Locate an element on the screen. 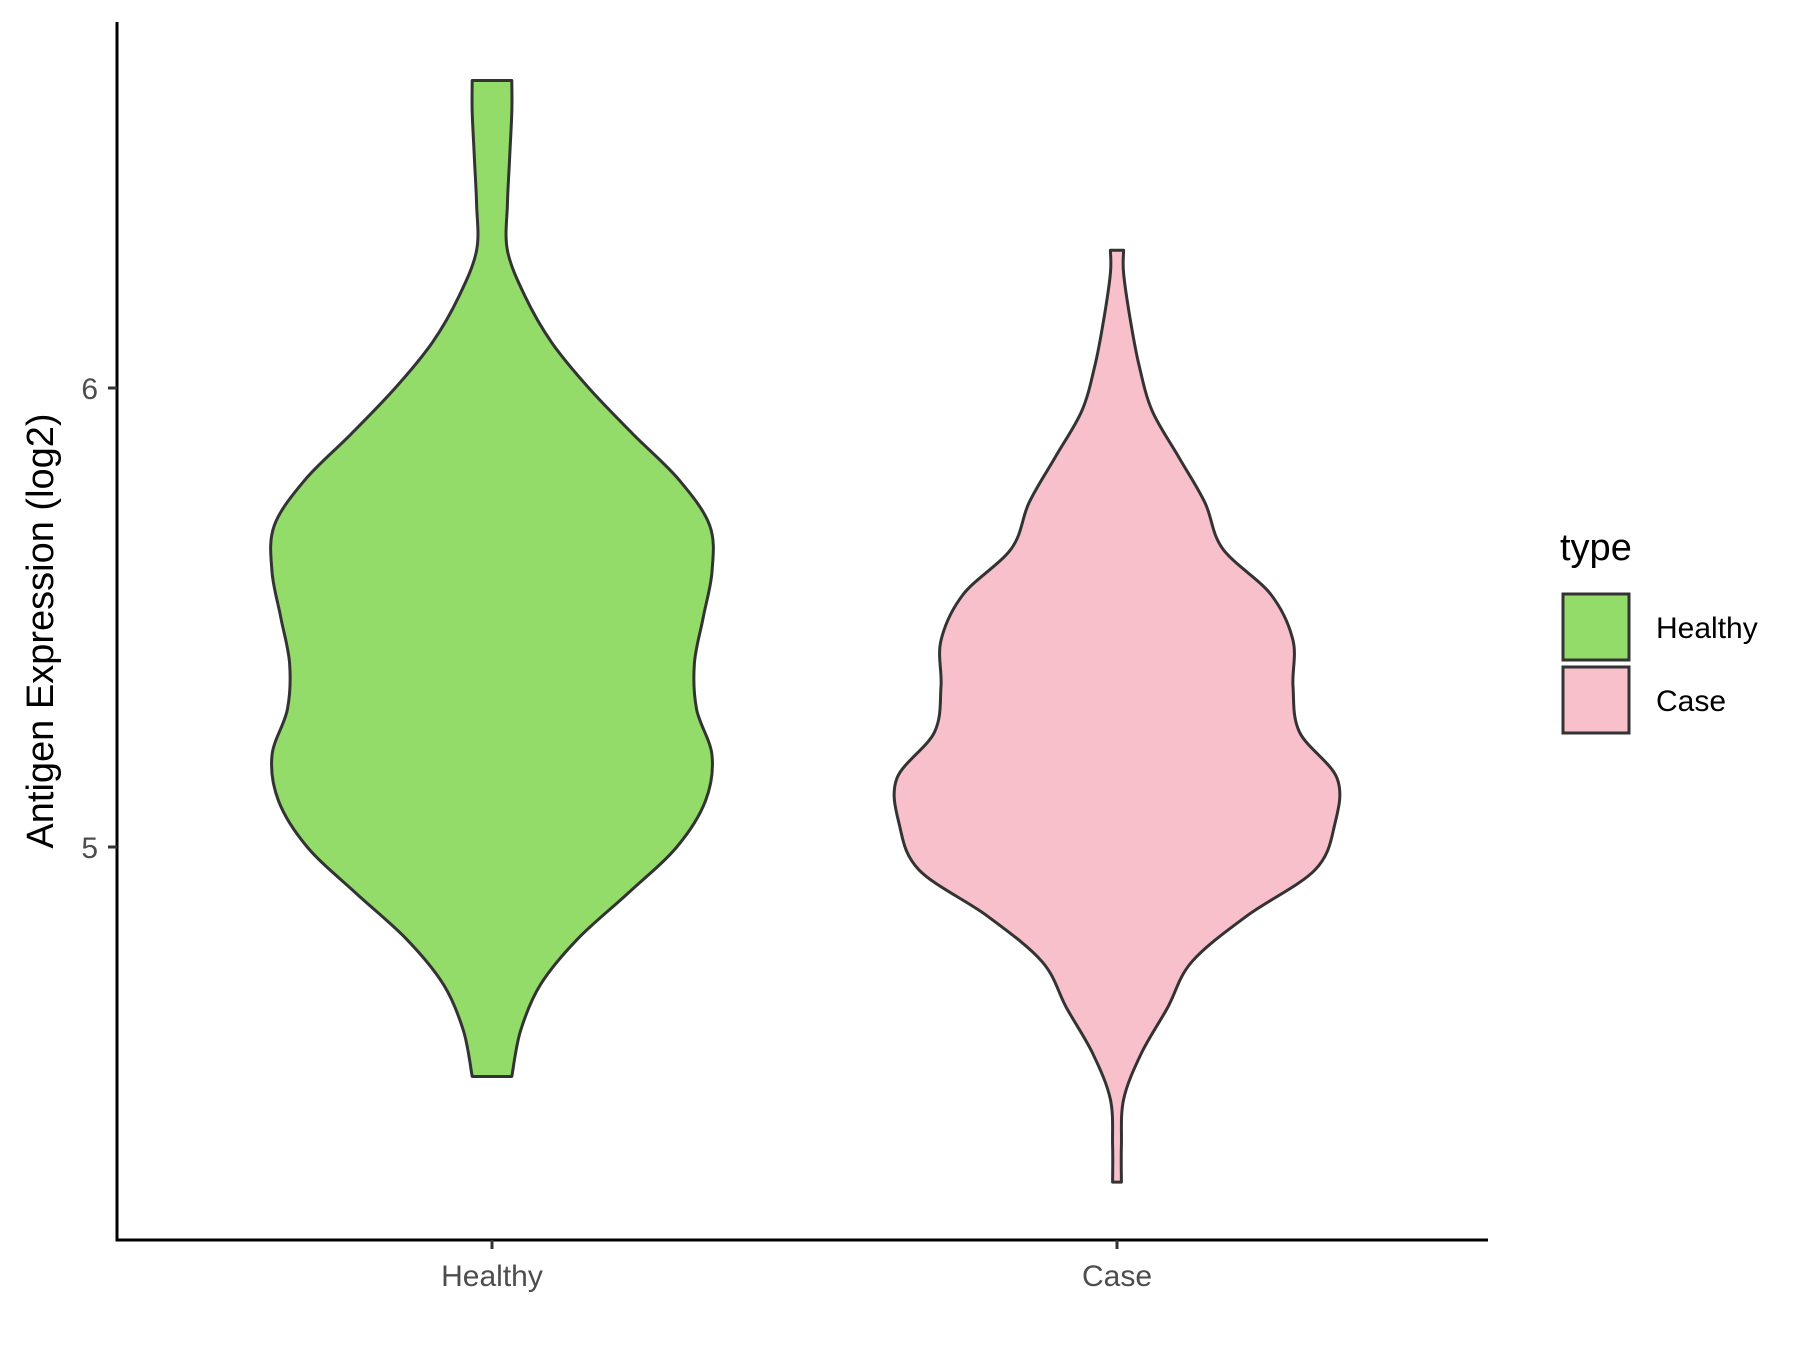 This screenshot has height=1350, width=1800. legend-swatch-case is located at coordinates (1596, 700).